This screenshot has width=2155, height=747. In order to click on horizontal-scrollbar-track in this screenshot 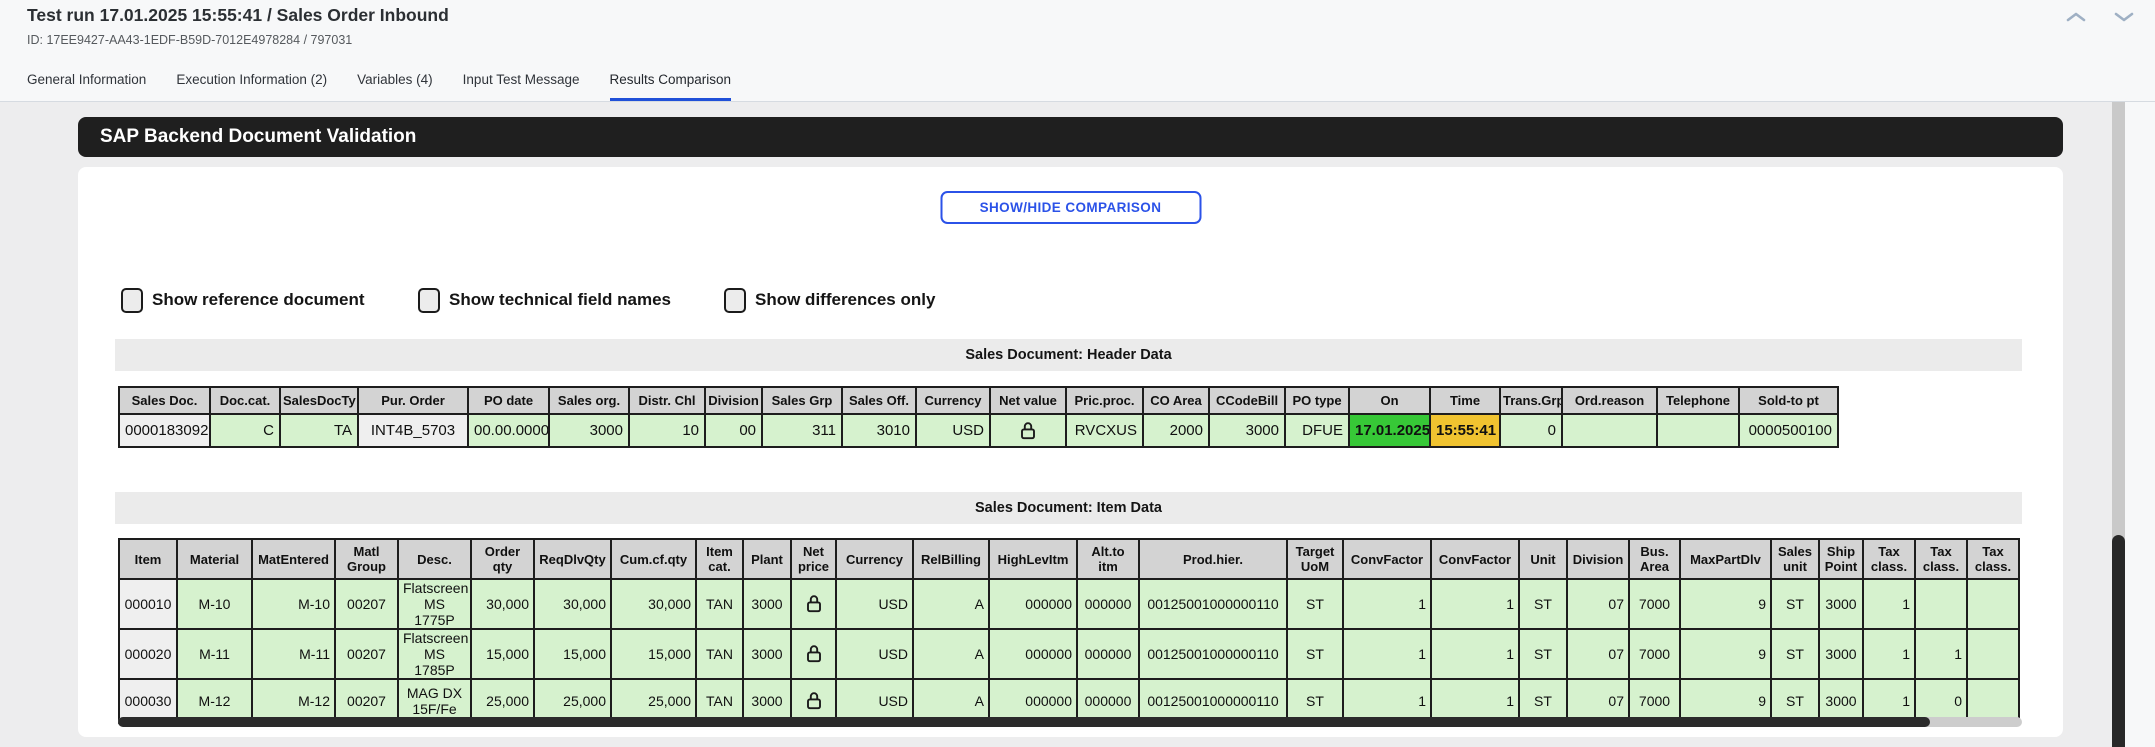, I will do `click(1070, 722)`.